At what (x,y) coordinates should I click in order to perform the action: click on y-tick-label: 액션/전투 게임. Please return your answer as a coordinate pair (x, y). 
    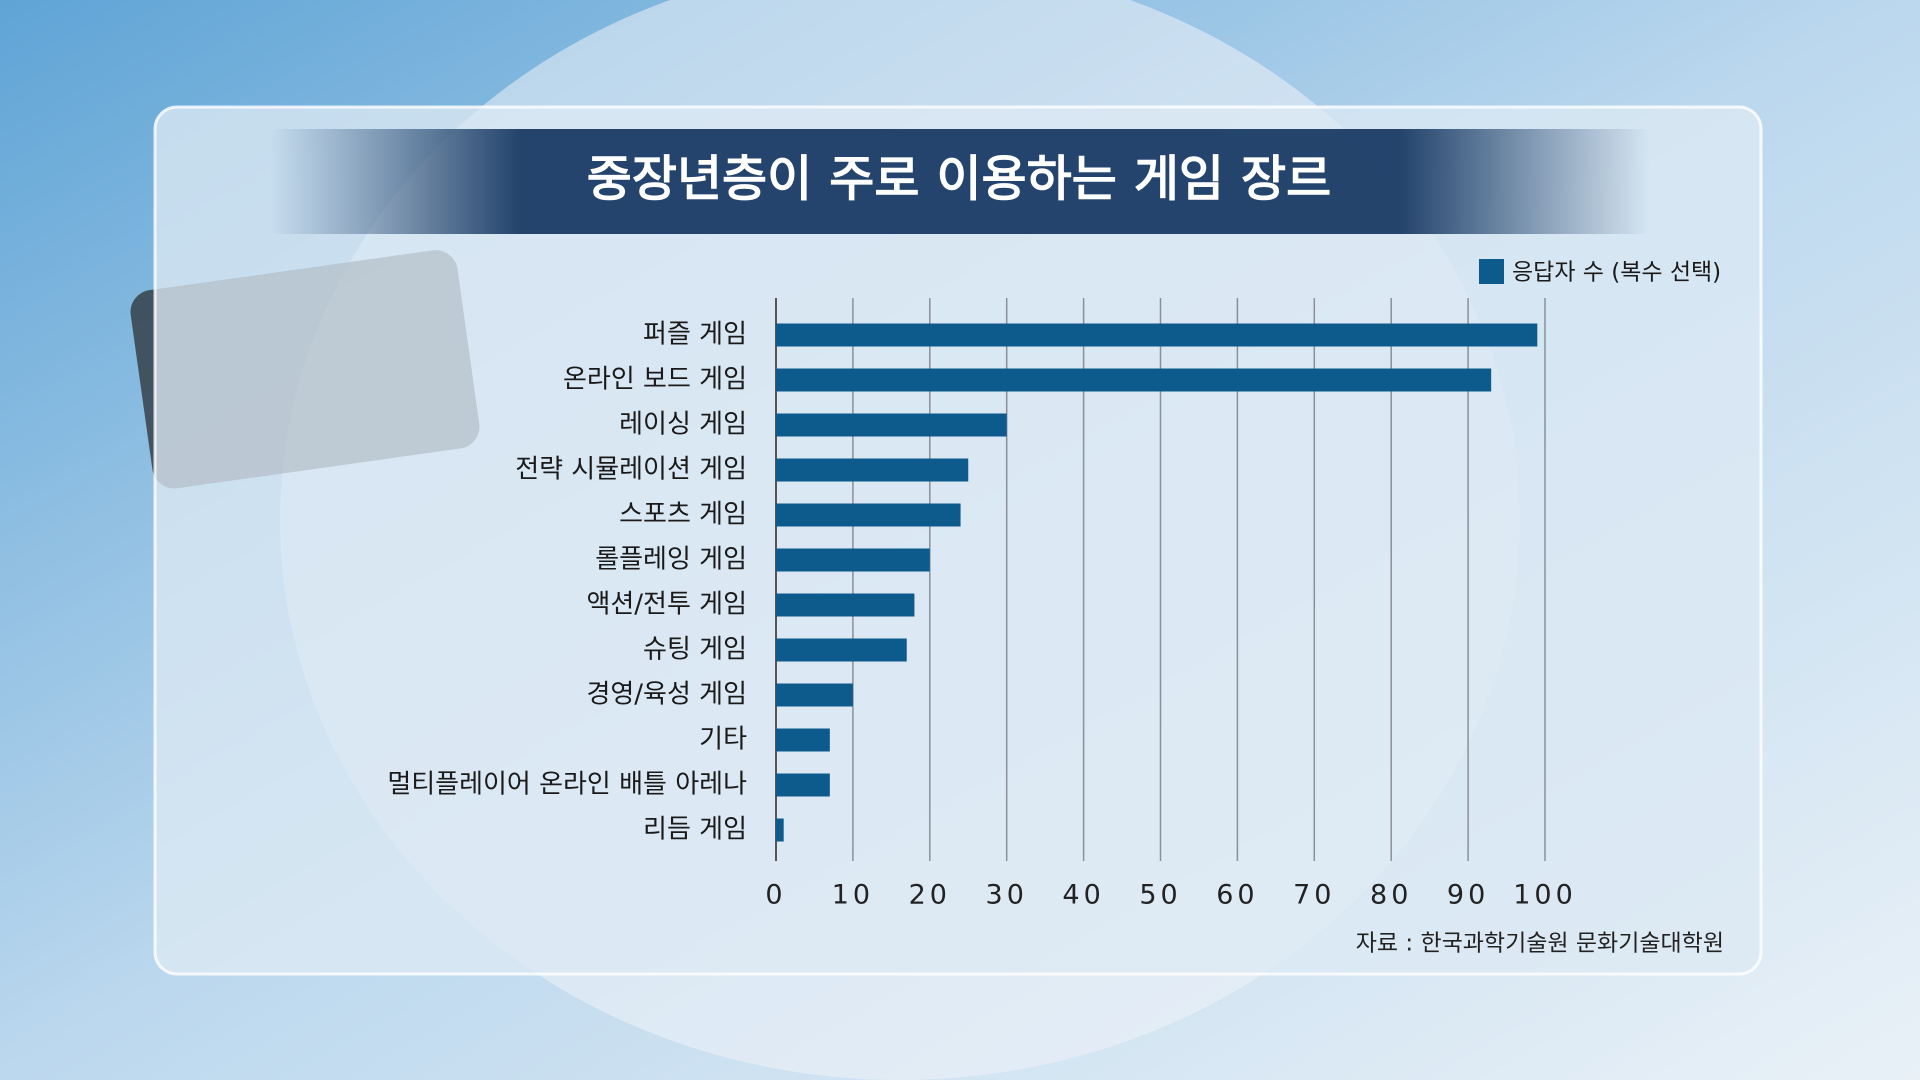
    Looking at the image, I should click on (666, 605).